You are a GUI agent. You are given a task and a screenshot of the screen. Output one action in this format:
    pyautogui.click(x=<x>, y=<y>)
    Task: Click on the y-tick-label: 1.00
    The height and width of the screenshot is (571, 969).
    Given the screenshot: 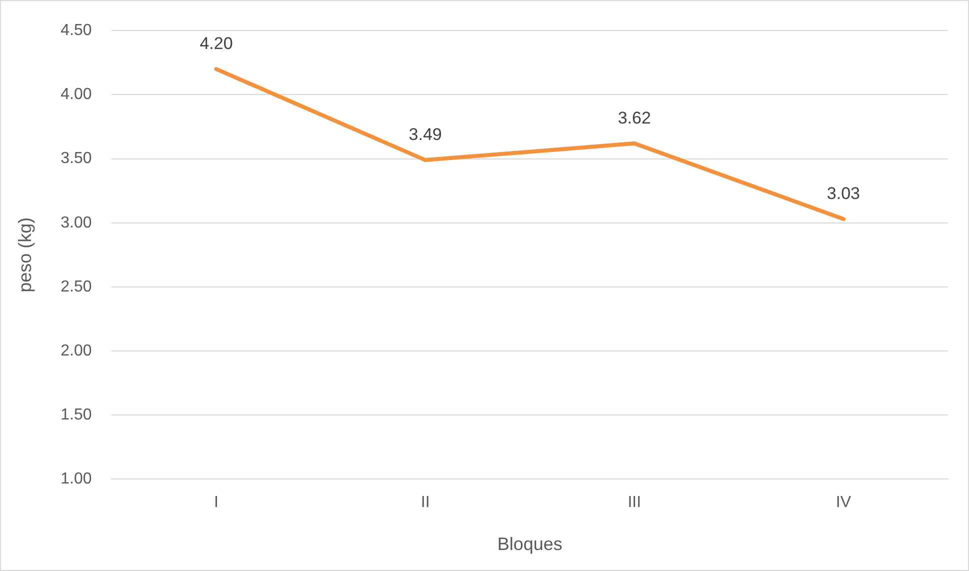 What is the action you would take?
    pyautogui.click(x=76, y=479)
    